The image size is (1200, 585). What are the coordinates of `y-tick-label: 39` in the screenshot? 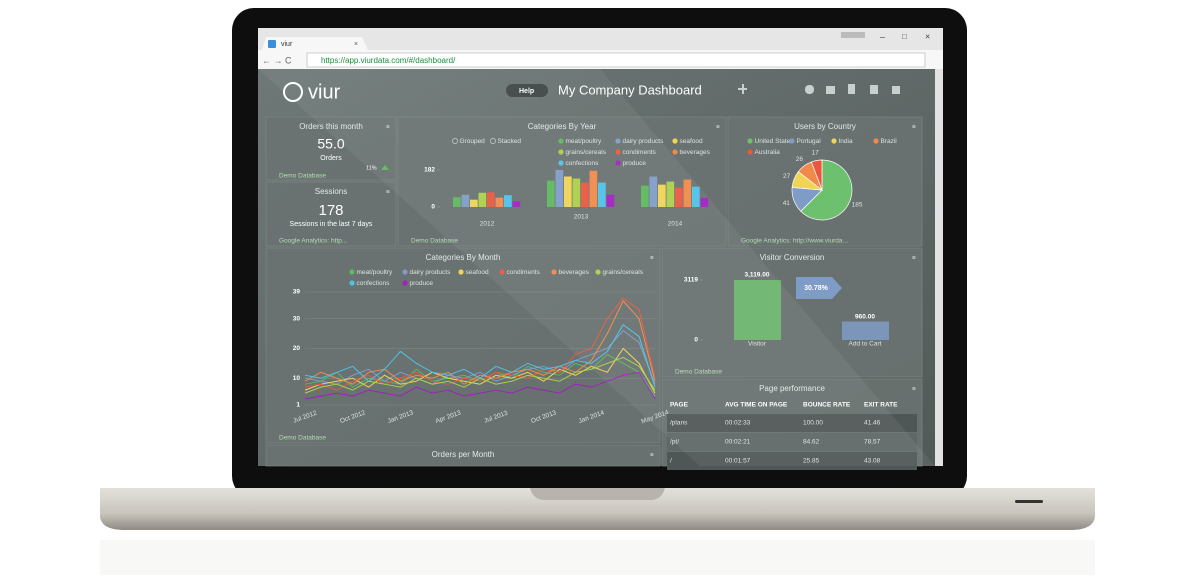 It's located at (297, 292).